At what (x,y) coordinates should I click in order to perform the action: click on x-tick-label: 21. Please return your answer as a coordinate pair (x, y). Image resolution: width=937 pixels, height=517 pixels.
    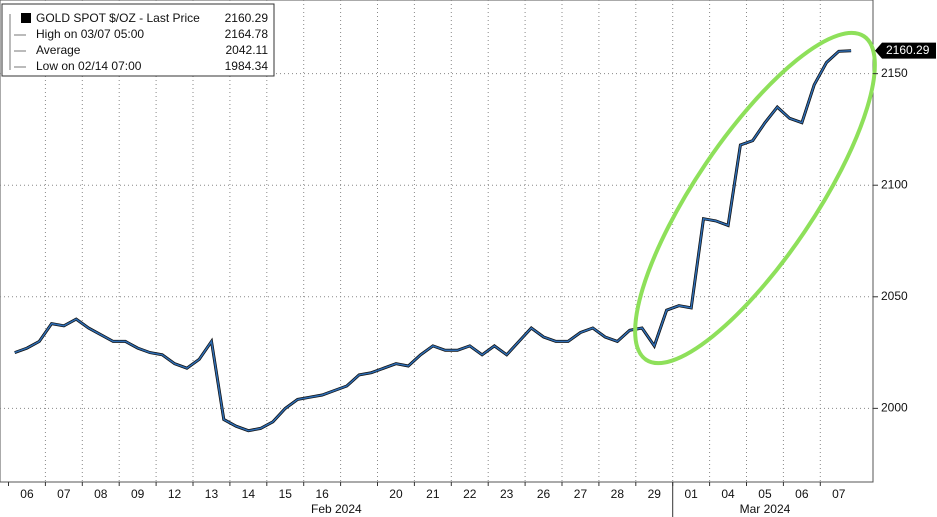
    Looking at the image, I should click on (433, 494).